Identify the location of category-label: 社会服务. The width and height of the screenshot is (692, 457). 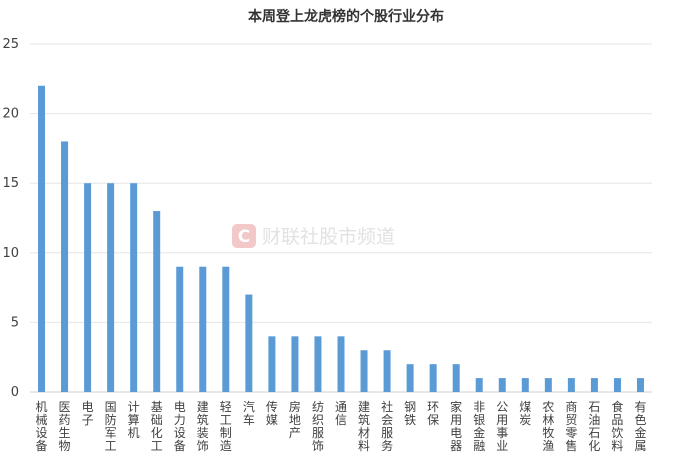
(387, 426).